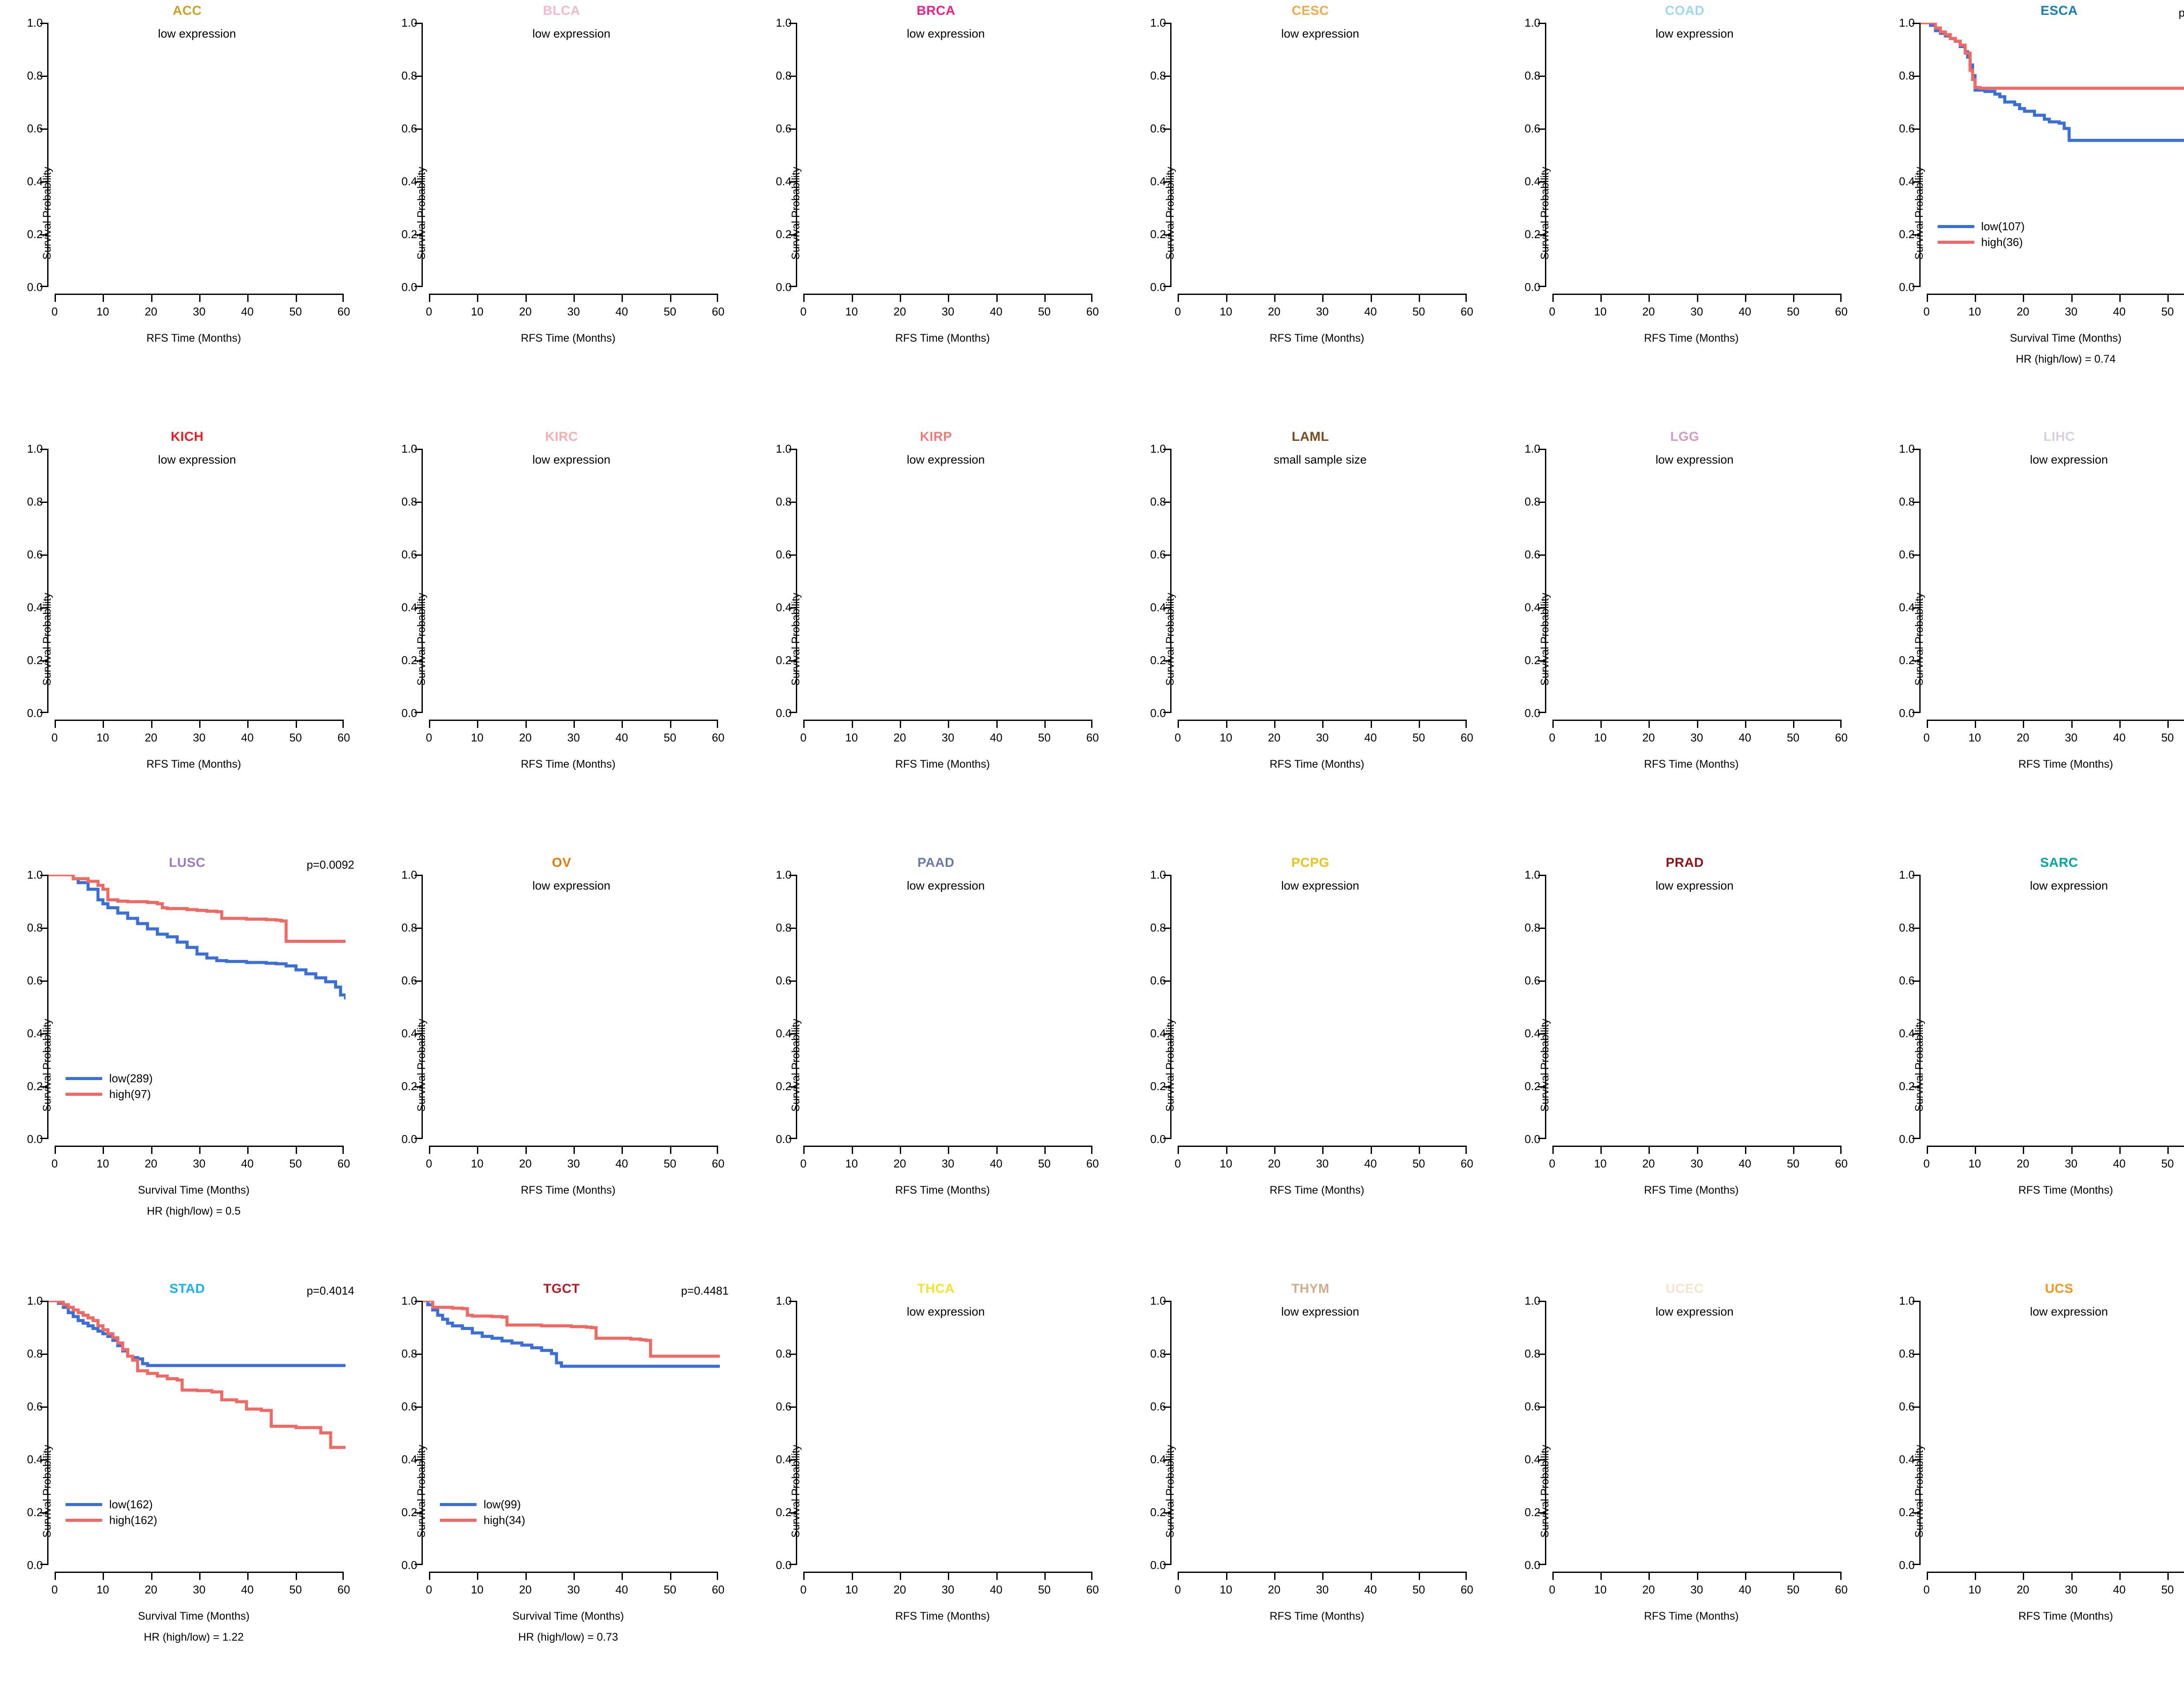 Image resolution: width=2184 pixels, height=1704 pixels. Describe the element at coordinates (2167, 311) in the screenshot. I see `x-tick-label: 50` at that location.